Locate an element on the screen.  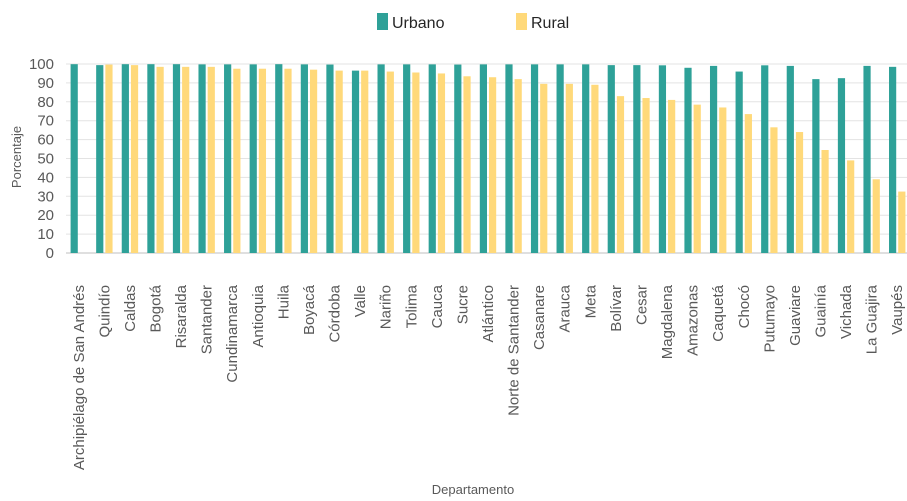
x-tick-label: Cauca is located at coordinates (437, 306).